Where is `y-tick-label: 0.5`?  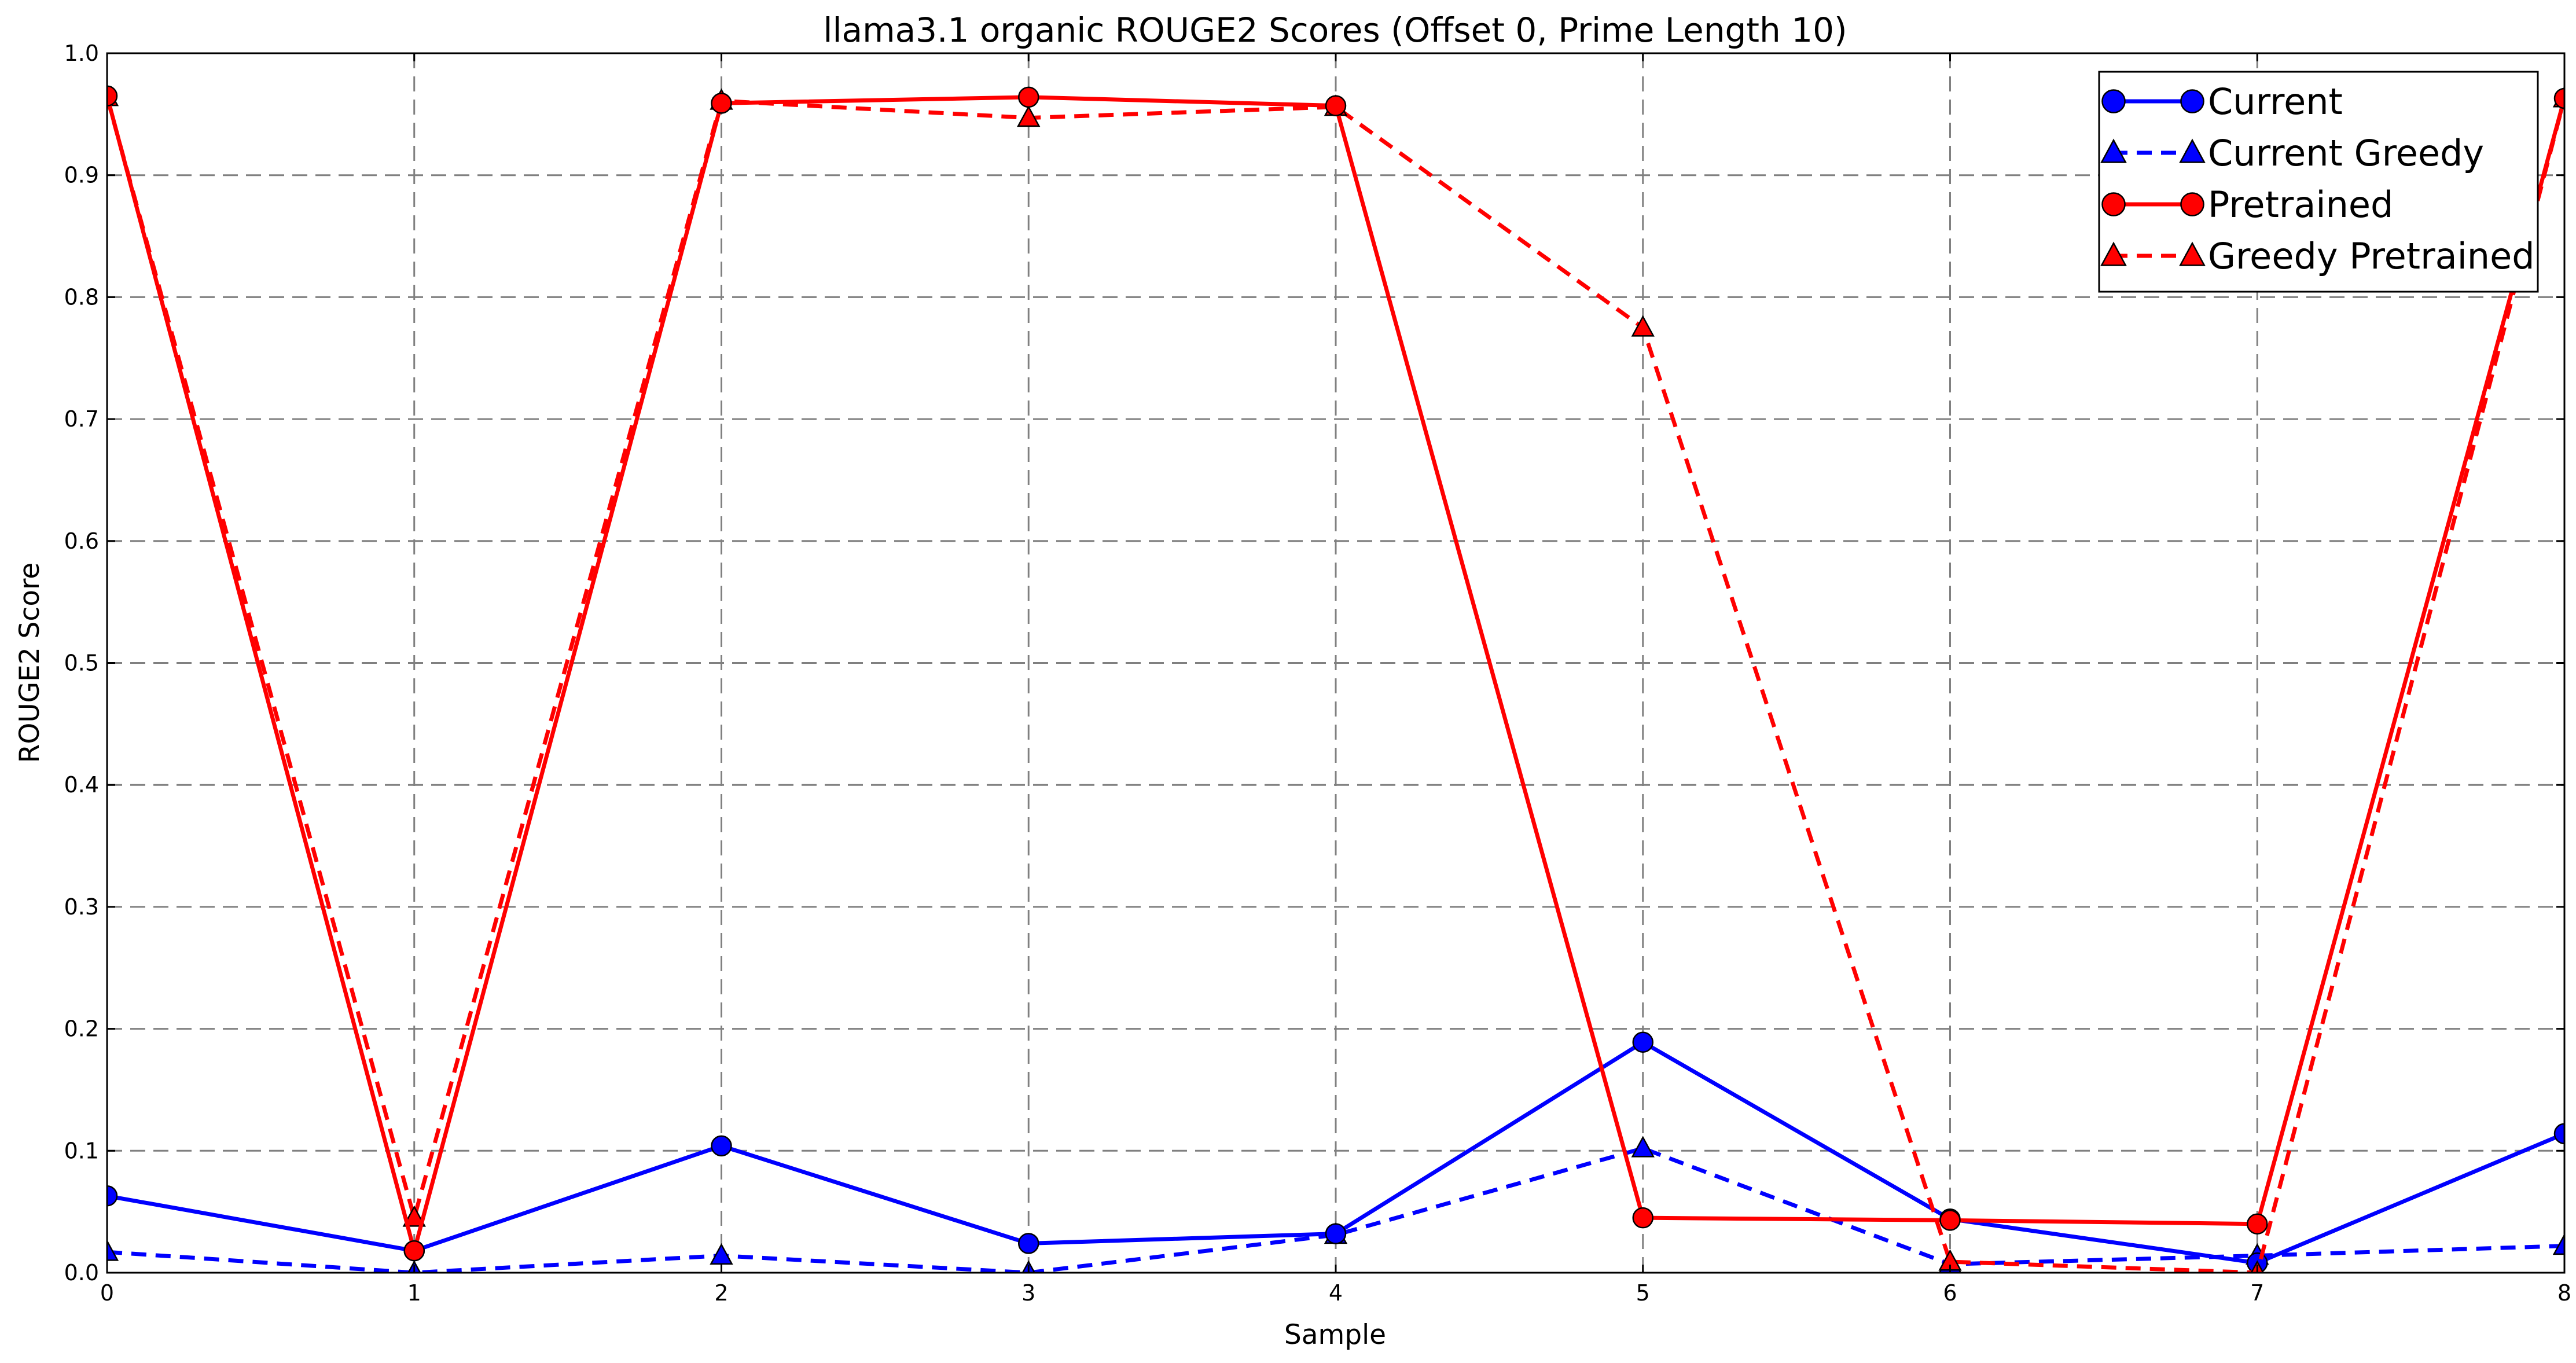
y-tick-label: 0.5 is located at coordinates (81, 663).